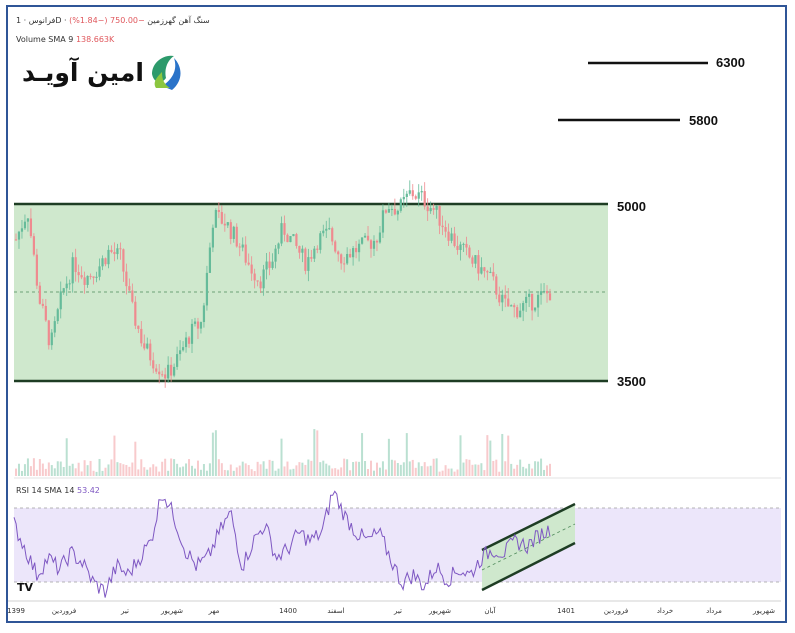 This screenshot has height=633, width=795. I want to click on x-tick-label: مهر, so click(214, 611).